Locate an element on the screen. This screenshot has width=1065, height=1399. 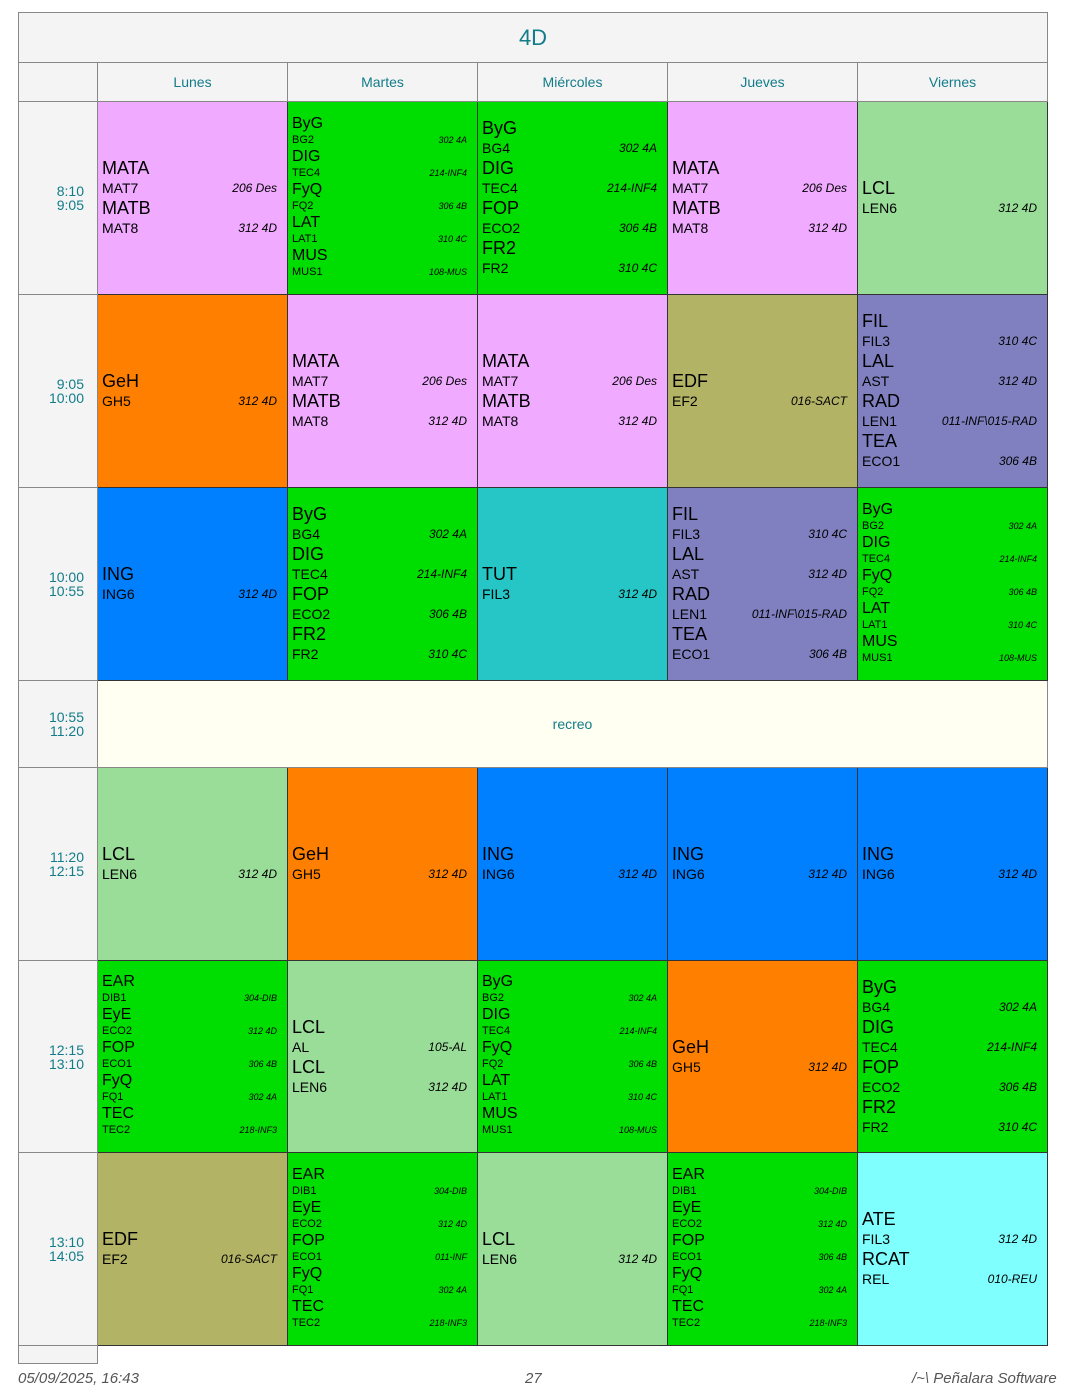
group-code: DIB1 is located at coordinates (114, 998).